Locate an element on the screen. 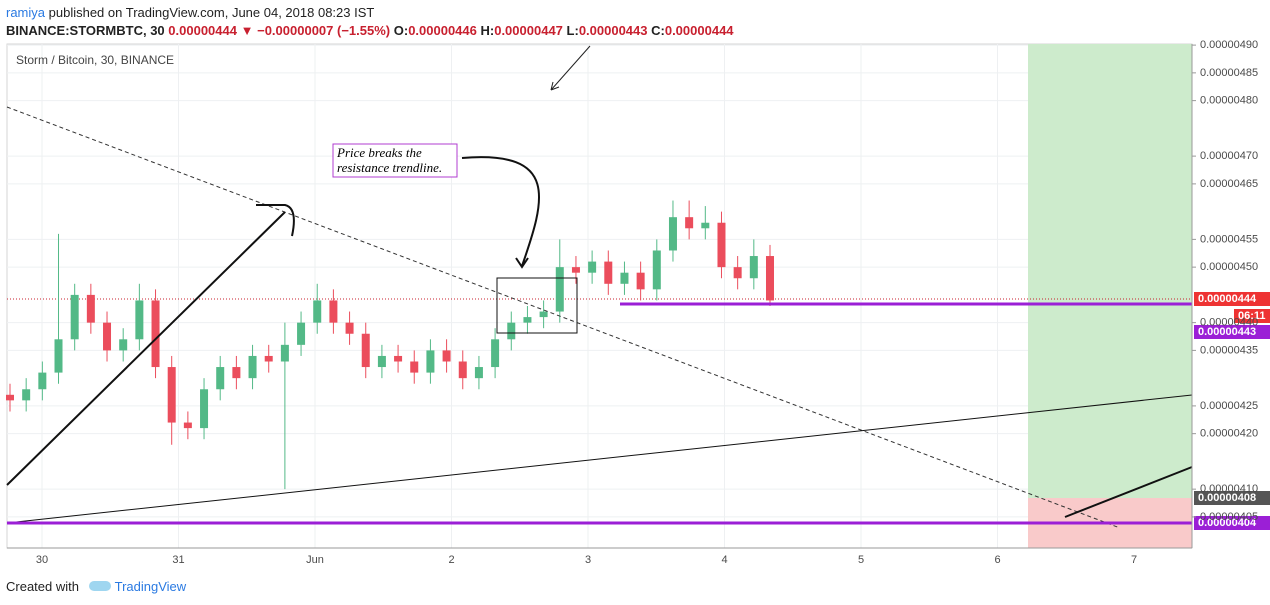 The height and width of the screenshot is (605, 1270). y-tick-label: 0.00000465 is located at coordinates (1229, 184).